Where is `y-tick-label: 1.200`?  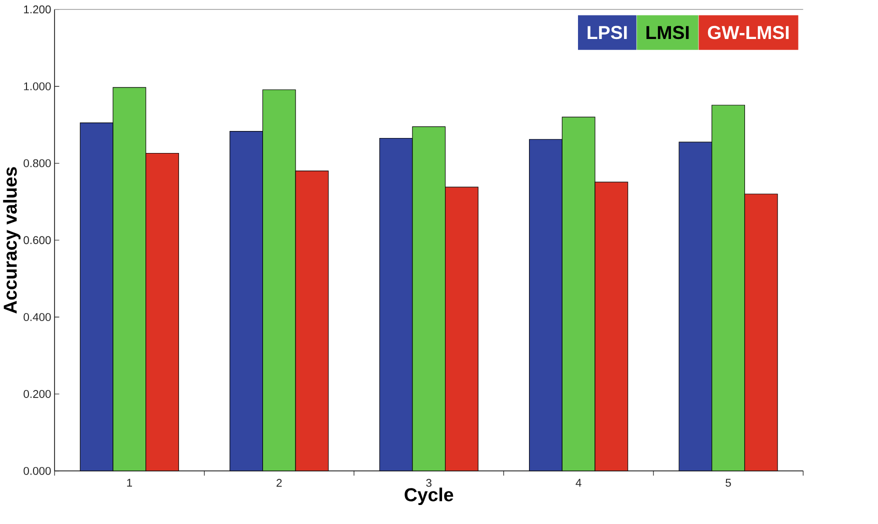
y-tick-label: 1.200 is located at coordinates (37, 9).